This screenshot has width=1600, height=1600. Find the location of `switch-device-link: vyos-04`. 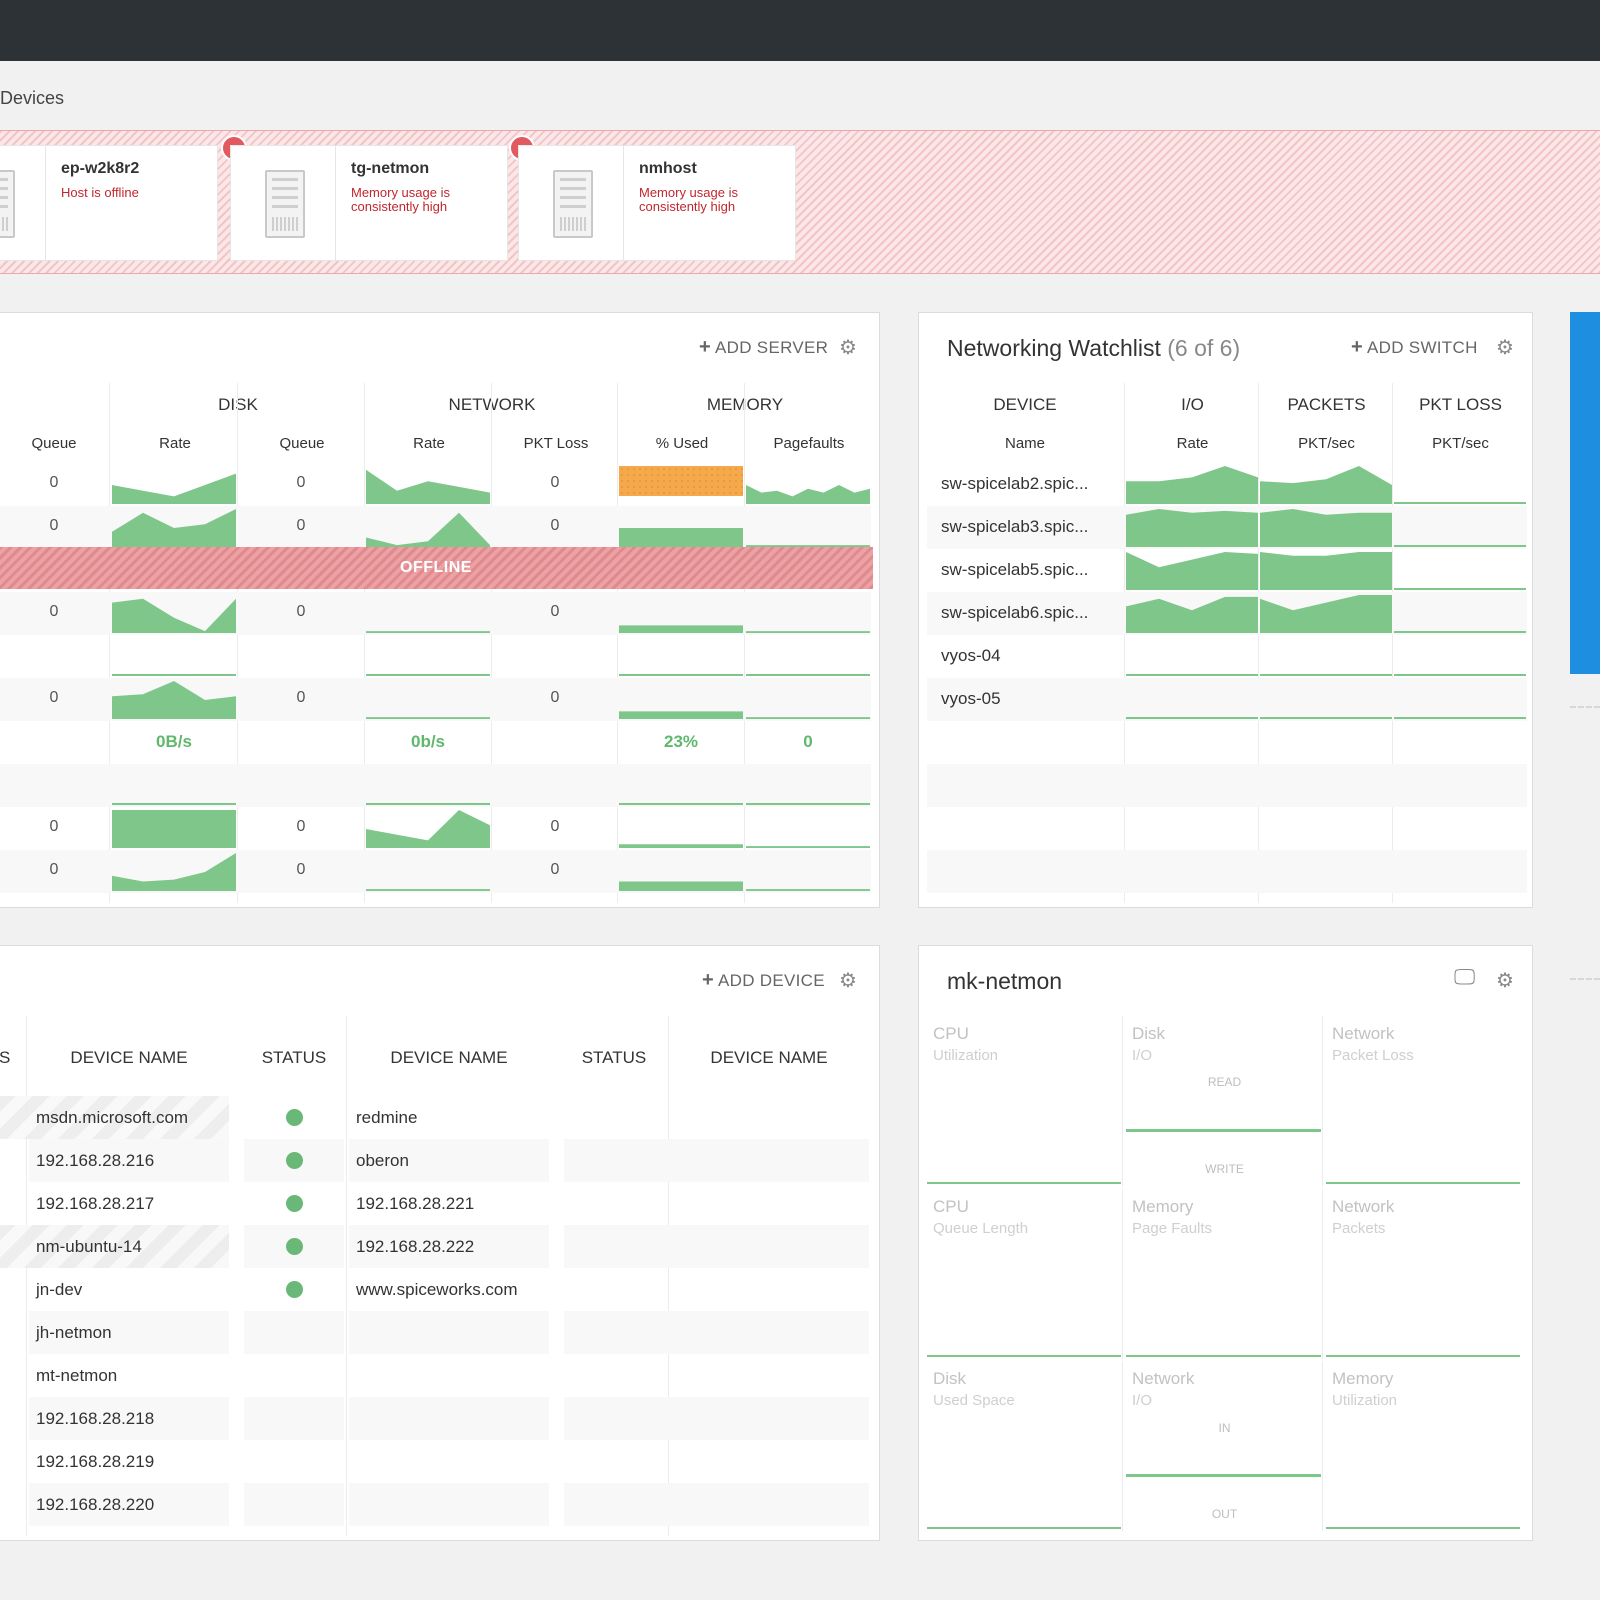

switch-device-link: vyos-04 is located at coordinates (971, 655).